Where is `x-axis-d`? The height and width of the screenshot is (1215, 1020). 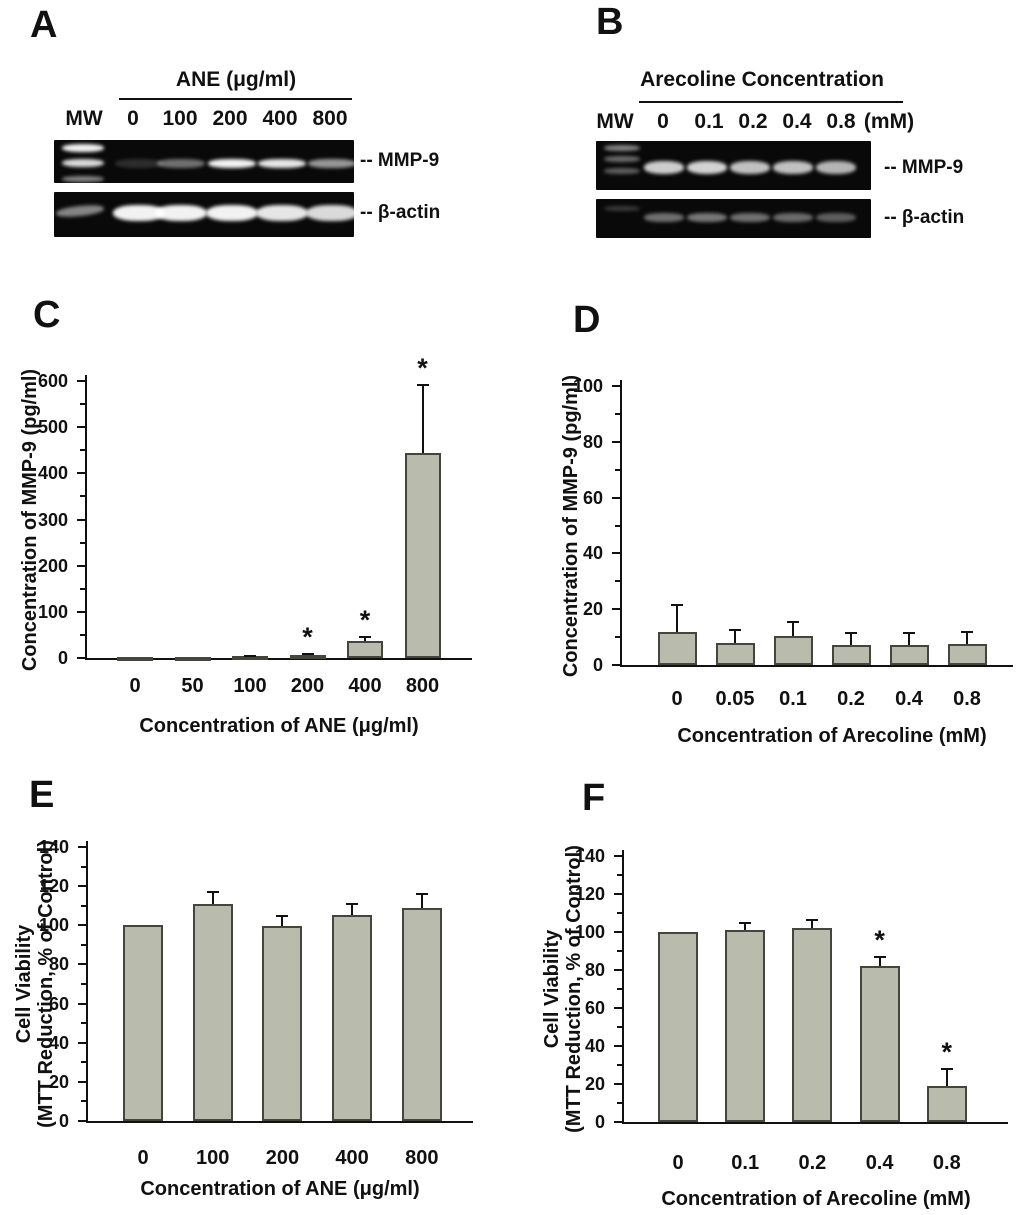 x-axis-d is located at coordinates (816, 666).